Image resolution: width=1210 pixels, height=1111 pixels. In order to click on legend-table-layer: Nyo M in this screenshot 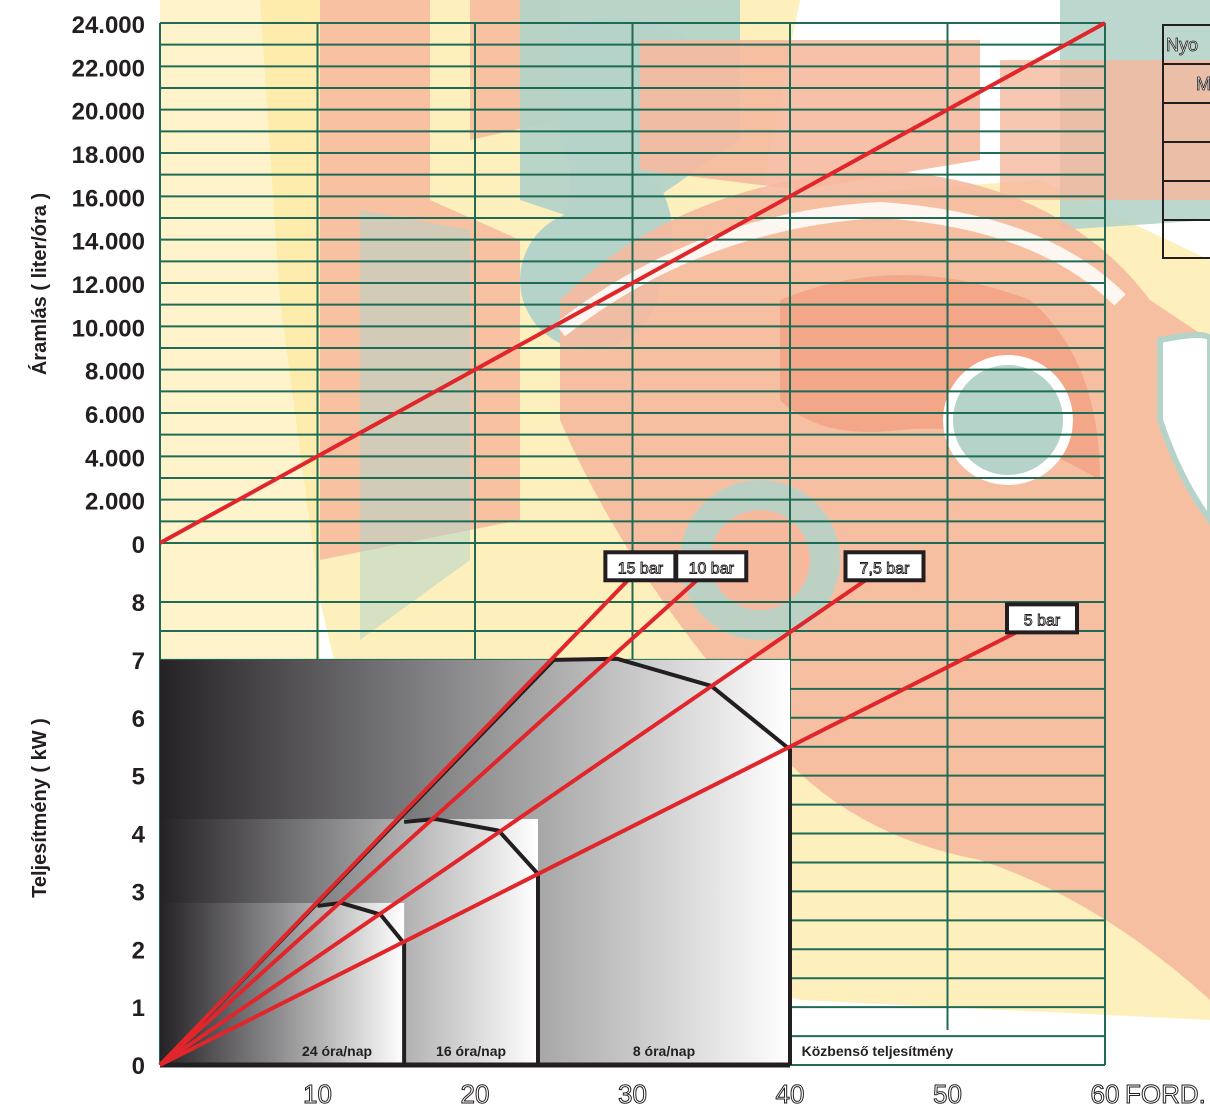, I will do `click(1186, 141)`.